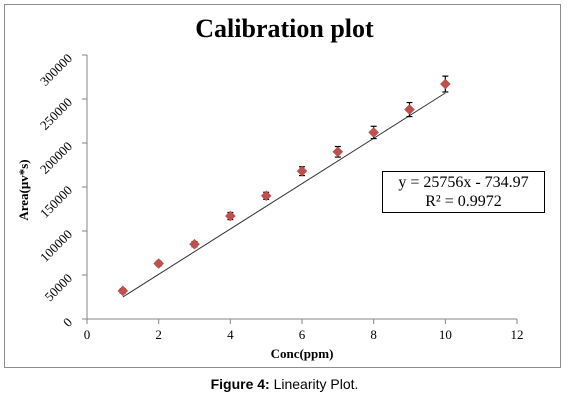 This screenshot has height=408, width=569. What do you see at coordinates (59, 288) in the screenshot?
I see `y-tick-label: 50000` at bounding box center [59, 288].